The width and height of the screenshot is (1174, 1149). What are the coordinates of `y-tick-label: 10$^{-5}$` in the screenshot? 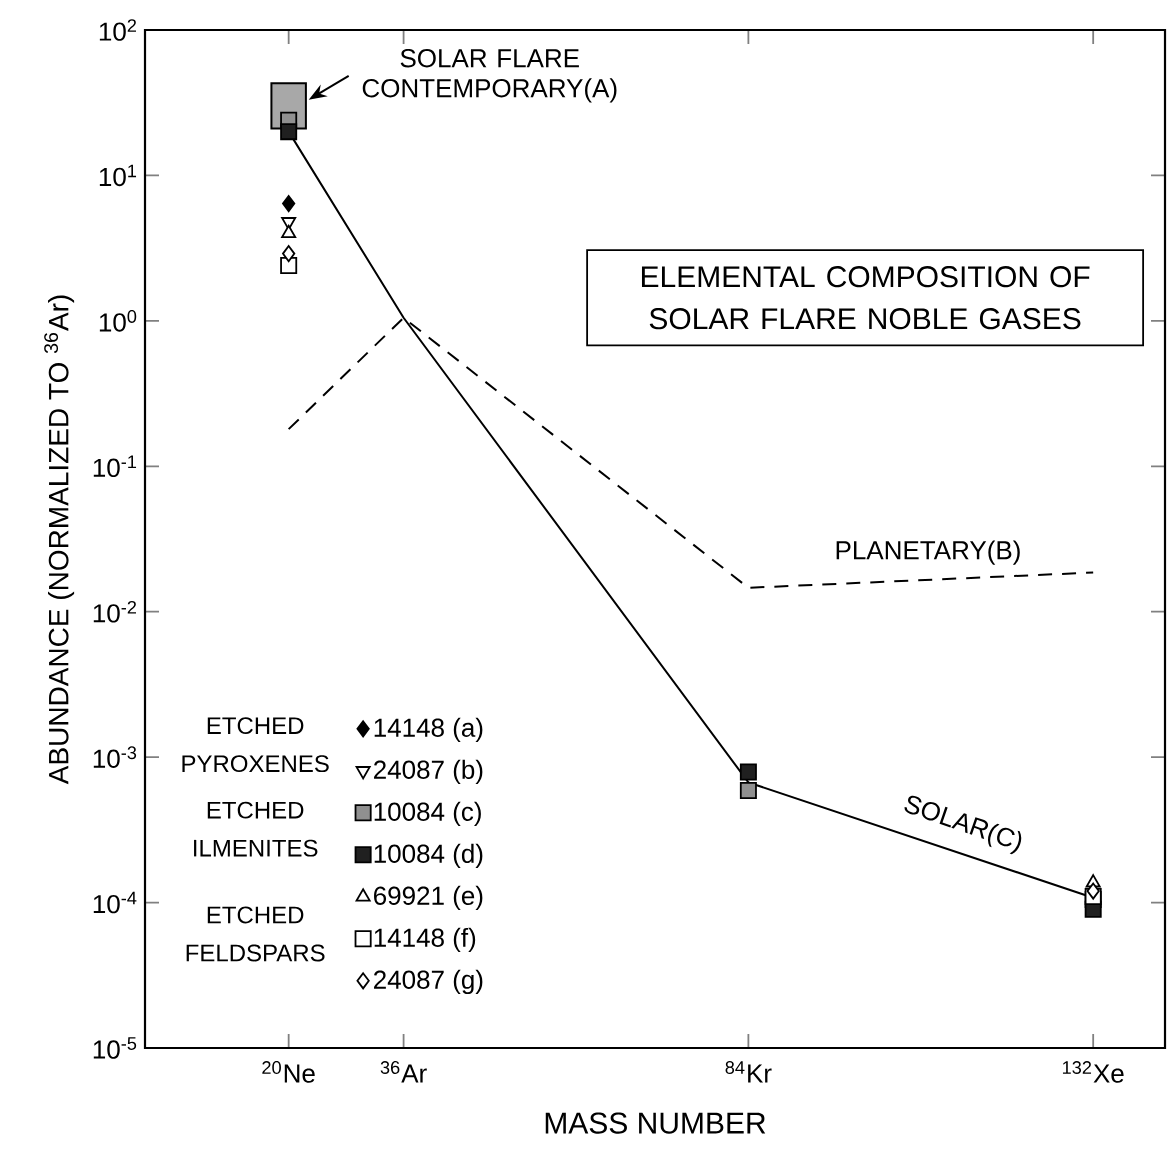 It's located at (115, 1048).